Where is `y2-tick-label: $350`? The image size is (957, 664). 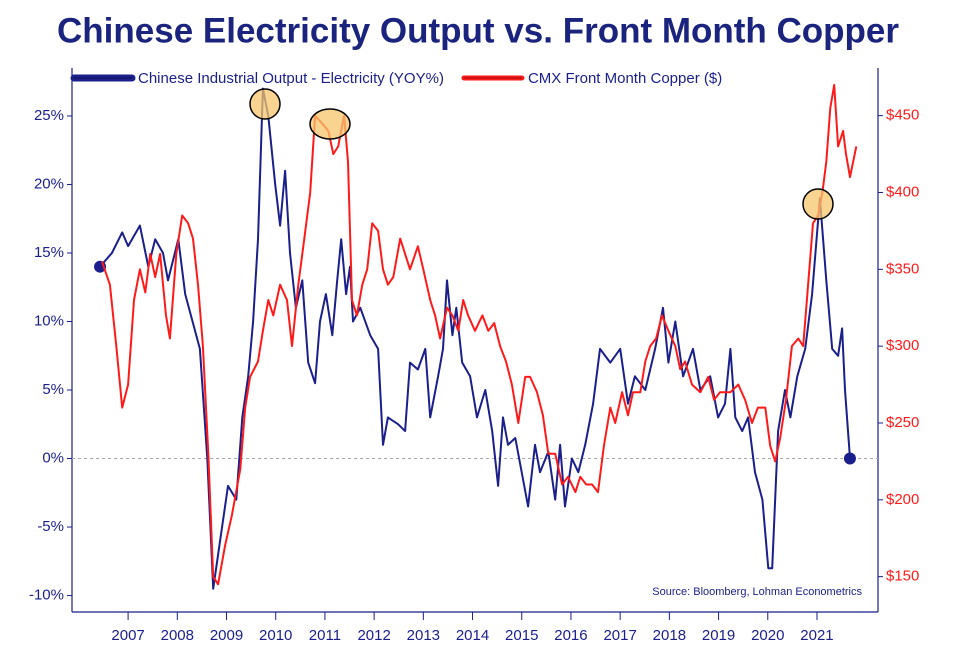 y2-tick-label: $350 is located at coordinates (902, 268).